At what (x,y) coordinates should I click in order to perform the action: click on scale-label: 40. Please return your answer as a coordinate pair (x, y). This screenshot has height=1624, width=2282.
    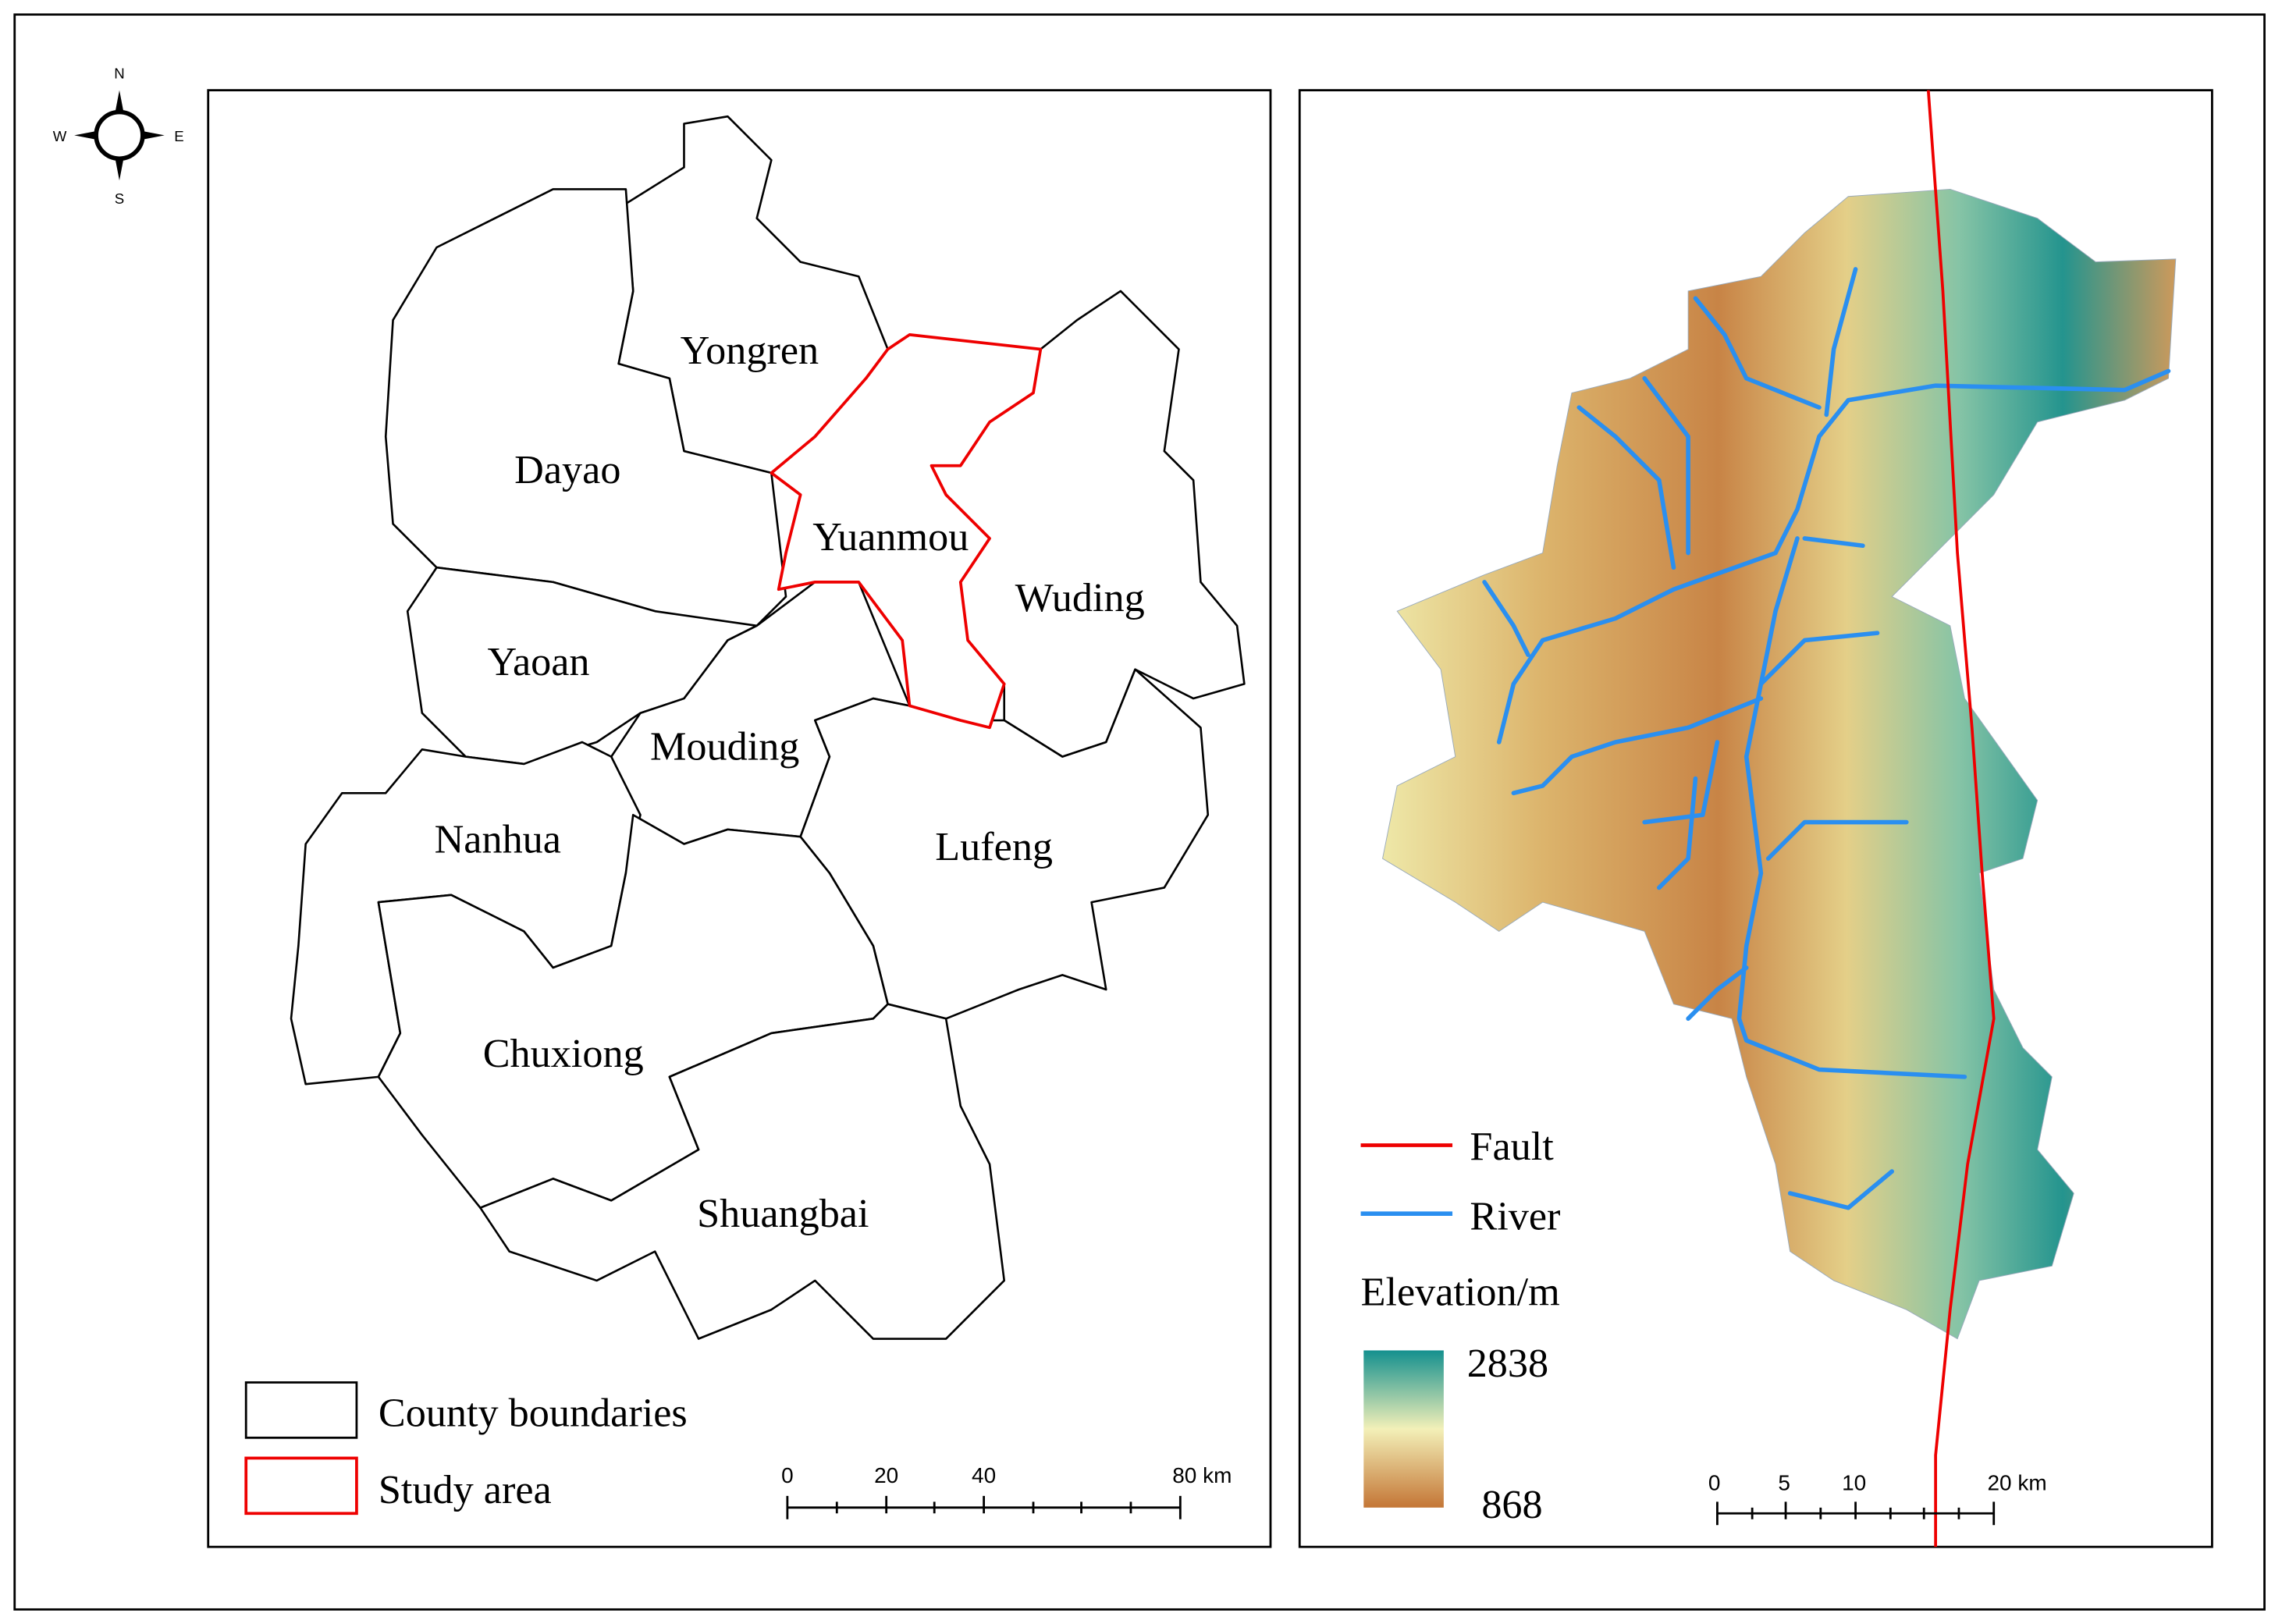
    Looking at the image, I should click on (984, 1475).